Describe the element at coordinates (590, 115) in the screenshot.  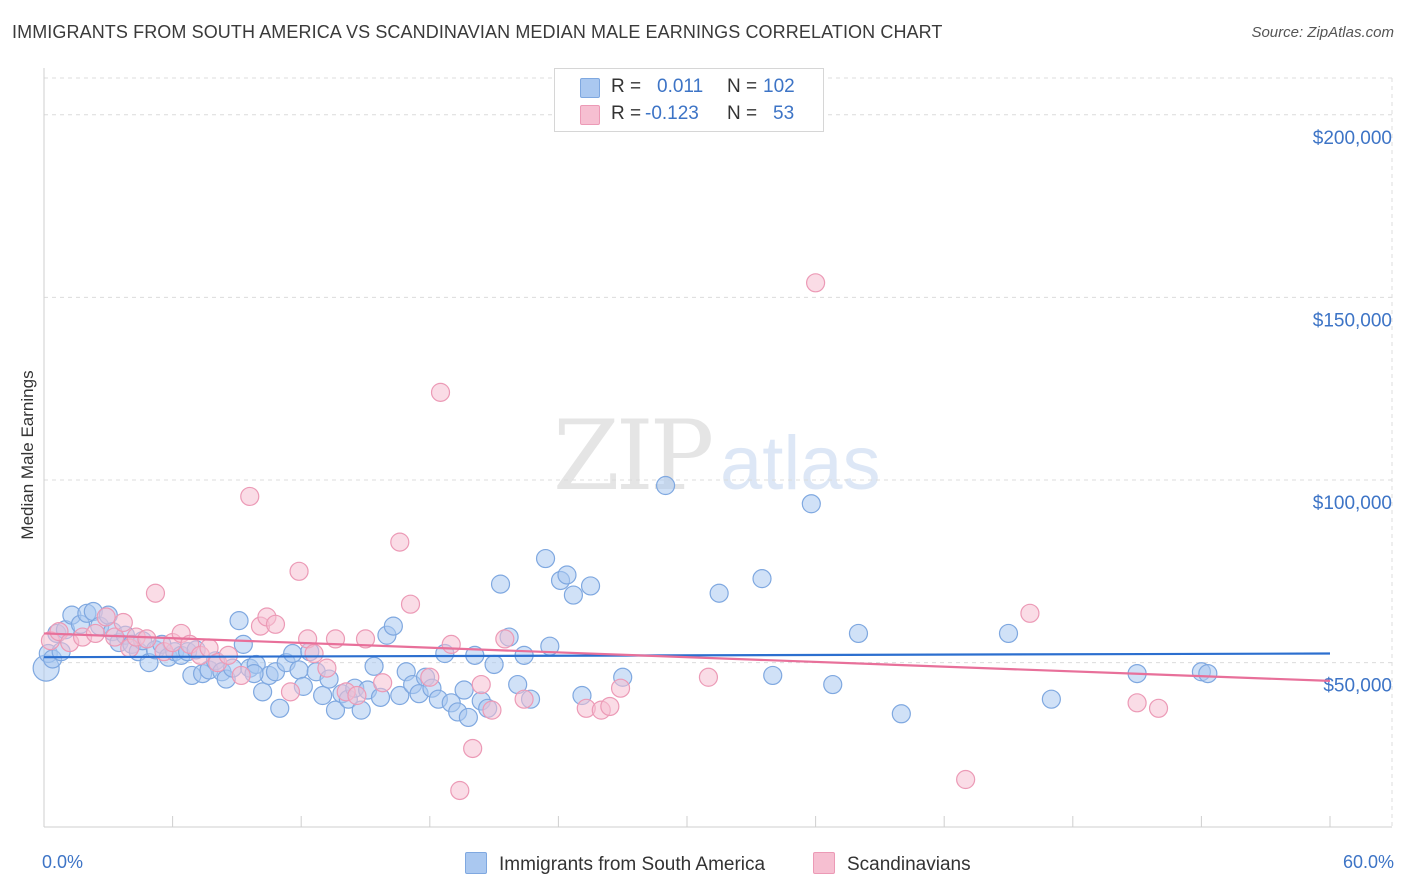
I see `legend-swatch-pink` at that location.